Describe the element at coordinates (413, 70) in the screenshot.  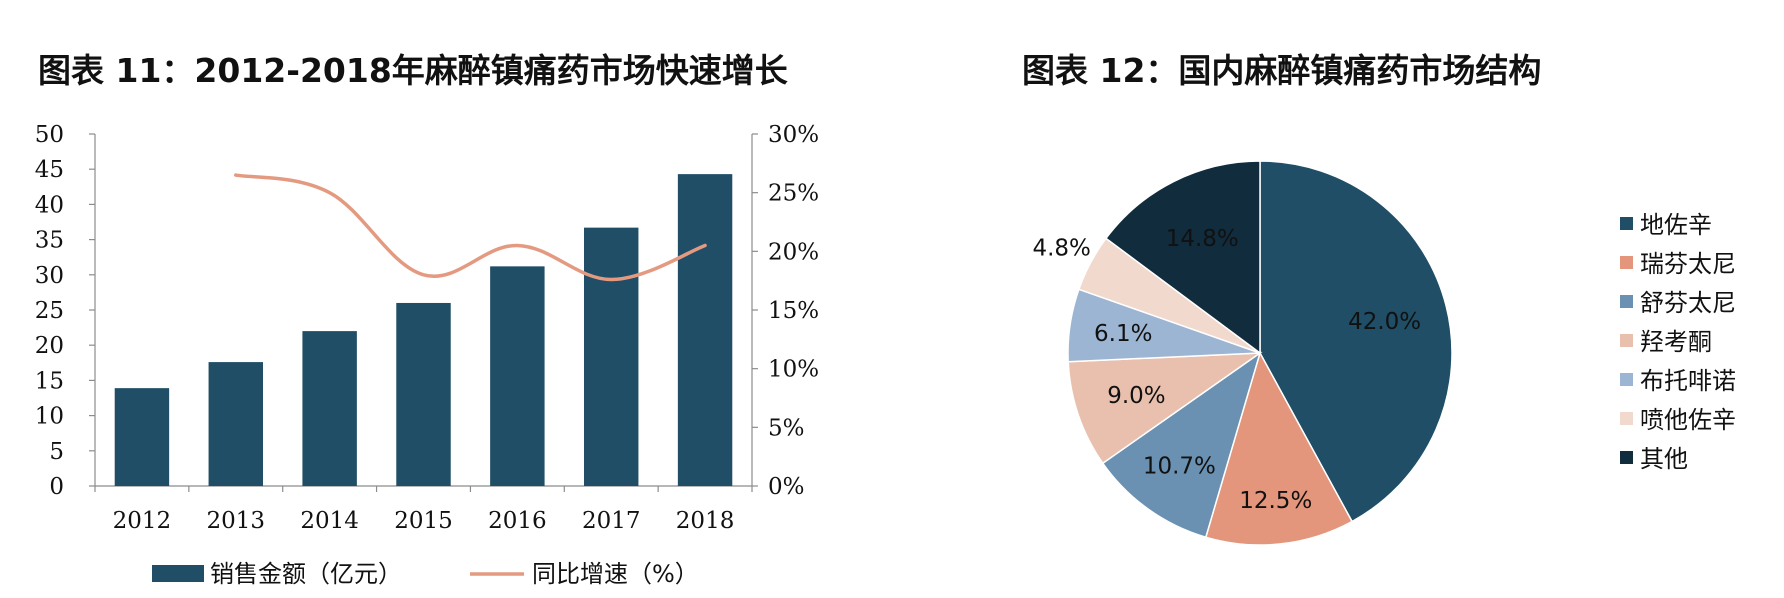
I see `left-chart-title: 图表 11：2012-2018年麻醉镇痛药市场快速增长` at that location.